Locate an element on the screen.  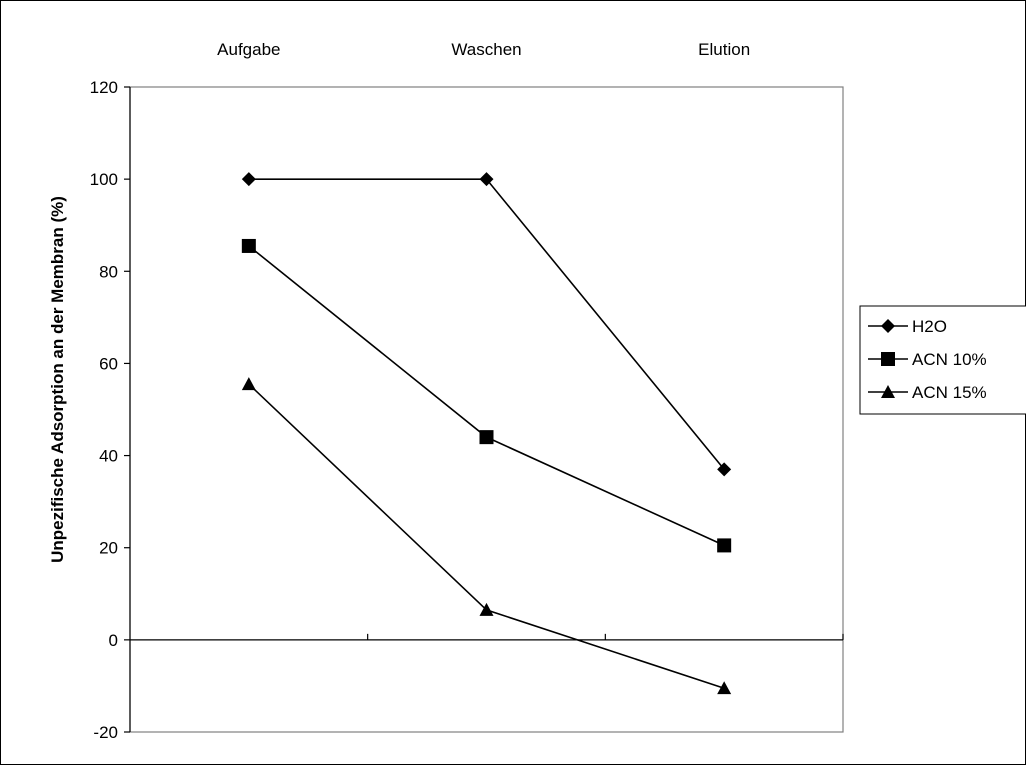
y-tick-label: -20 is located at coordinates (105, 732).